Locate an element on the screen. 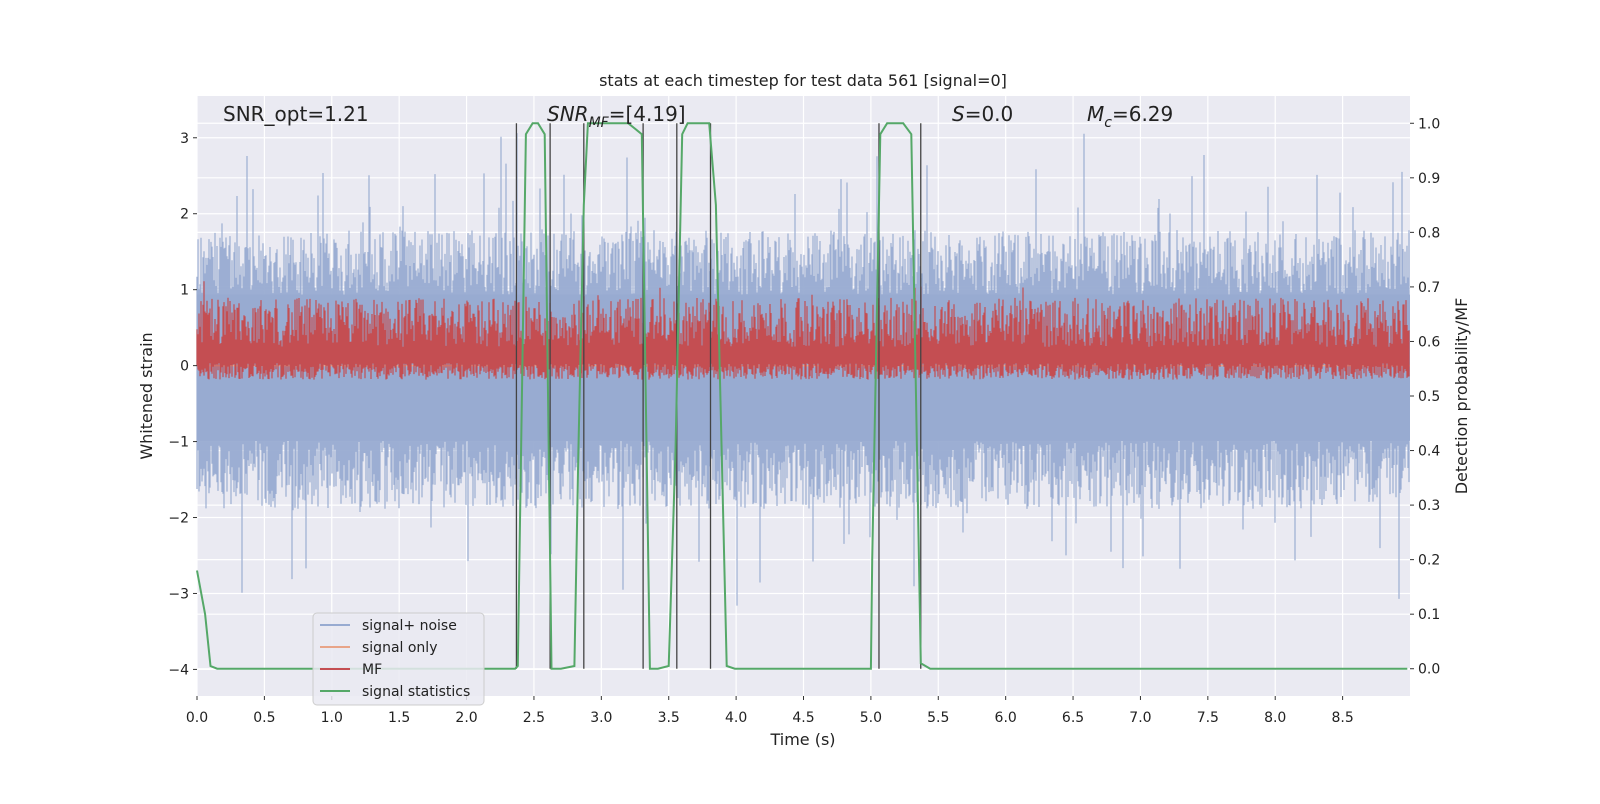 The image size is (1600, 804). annotation-snr-opt: SNR_opt=1.21 is located at coordinates (296, 114).